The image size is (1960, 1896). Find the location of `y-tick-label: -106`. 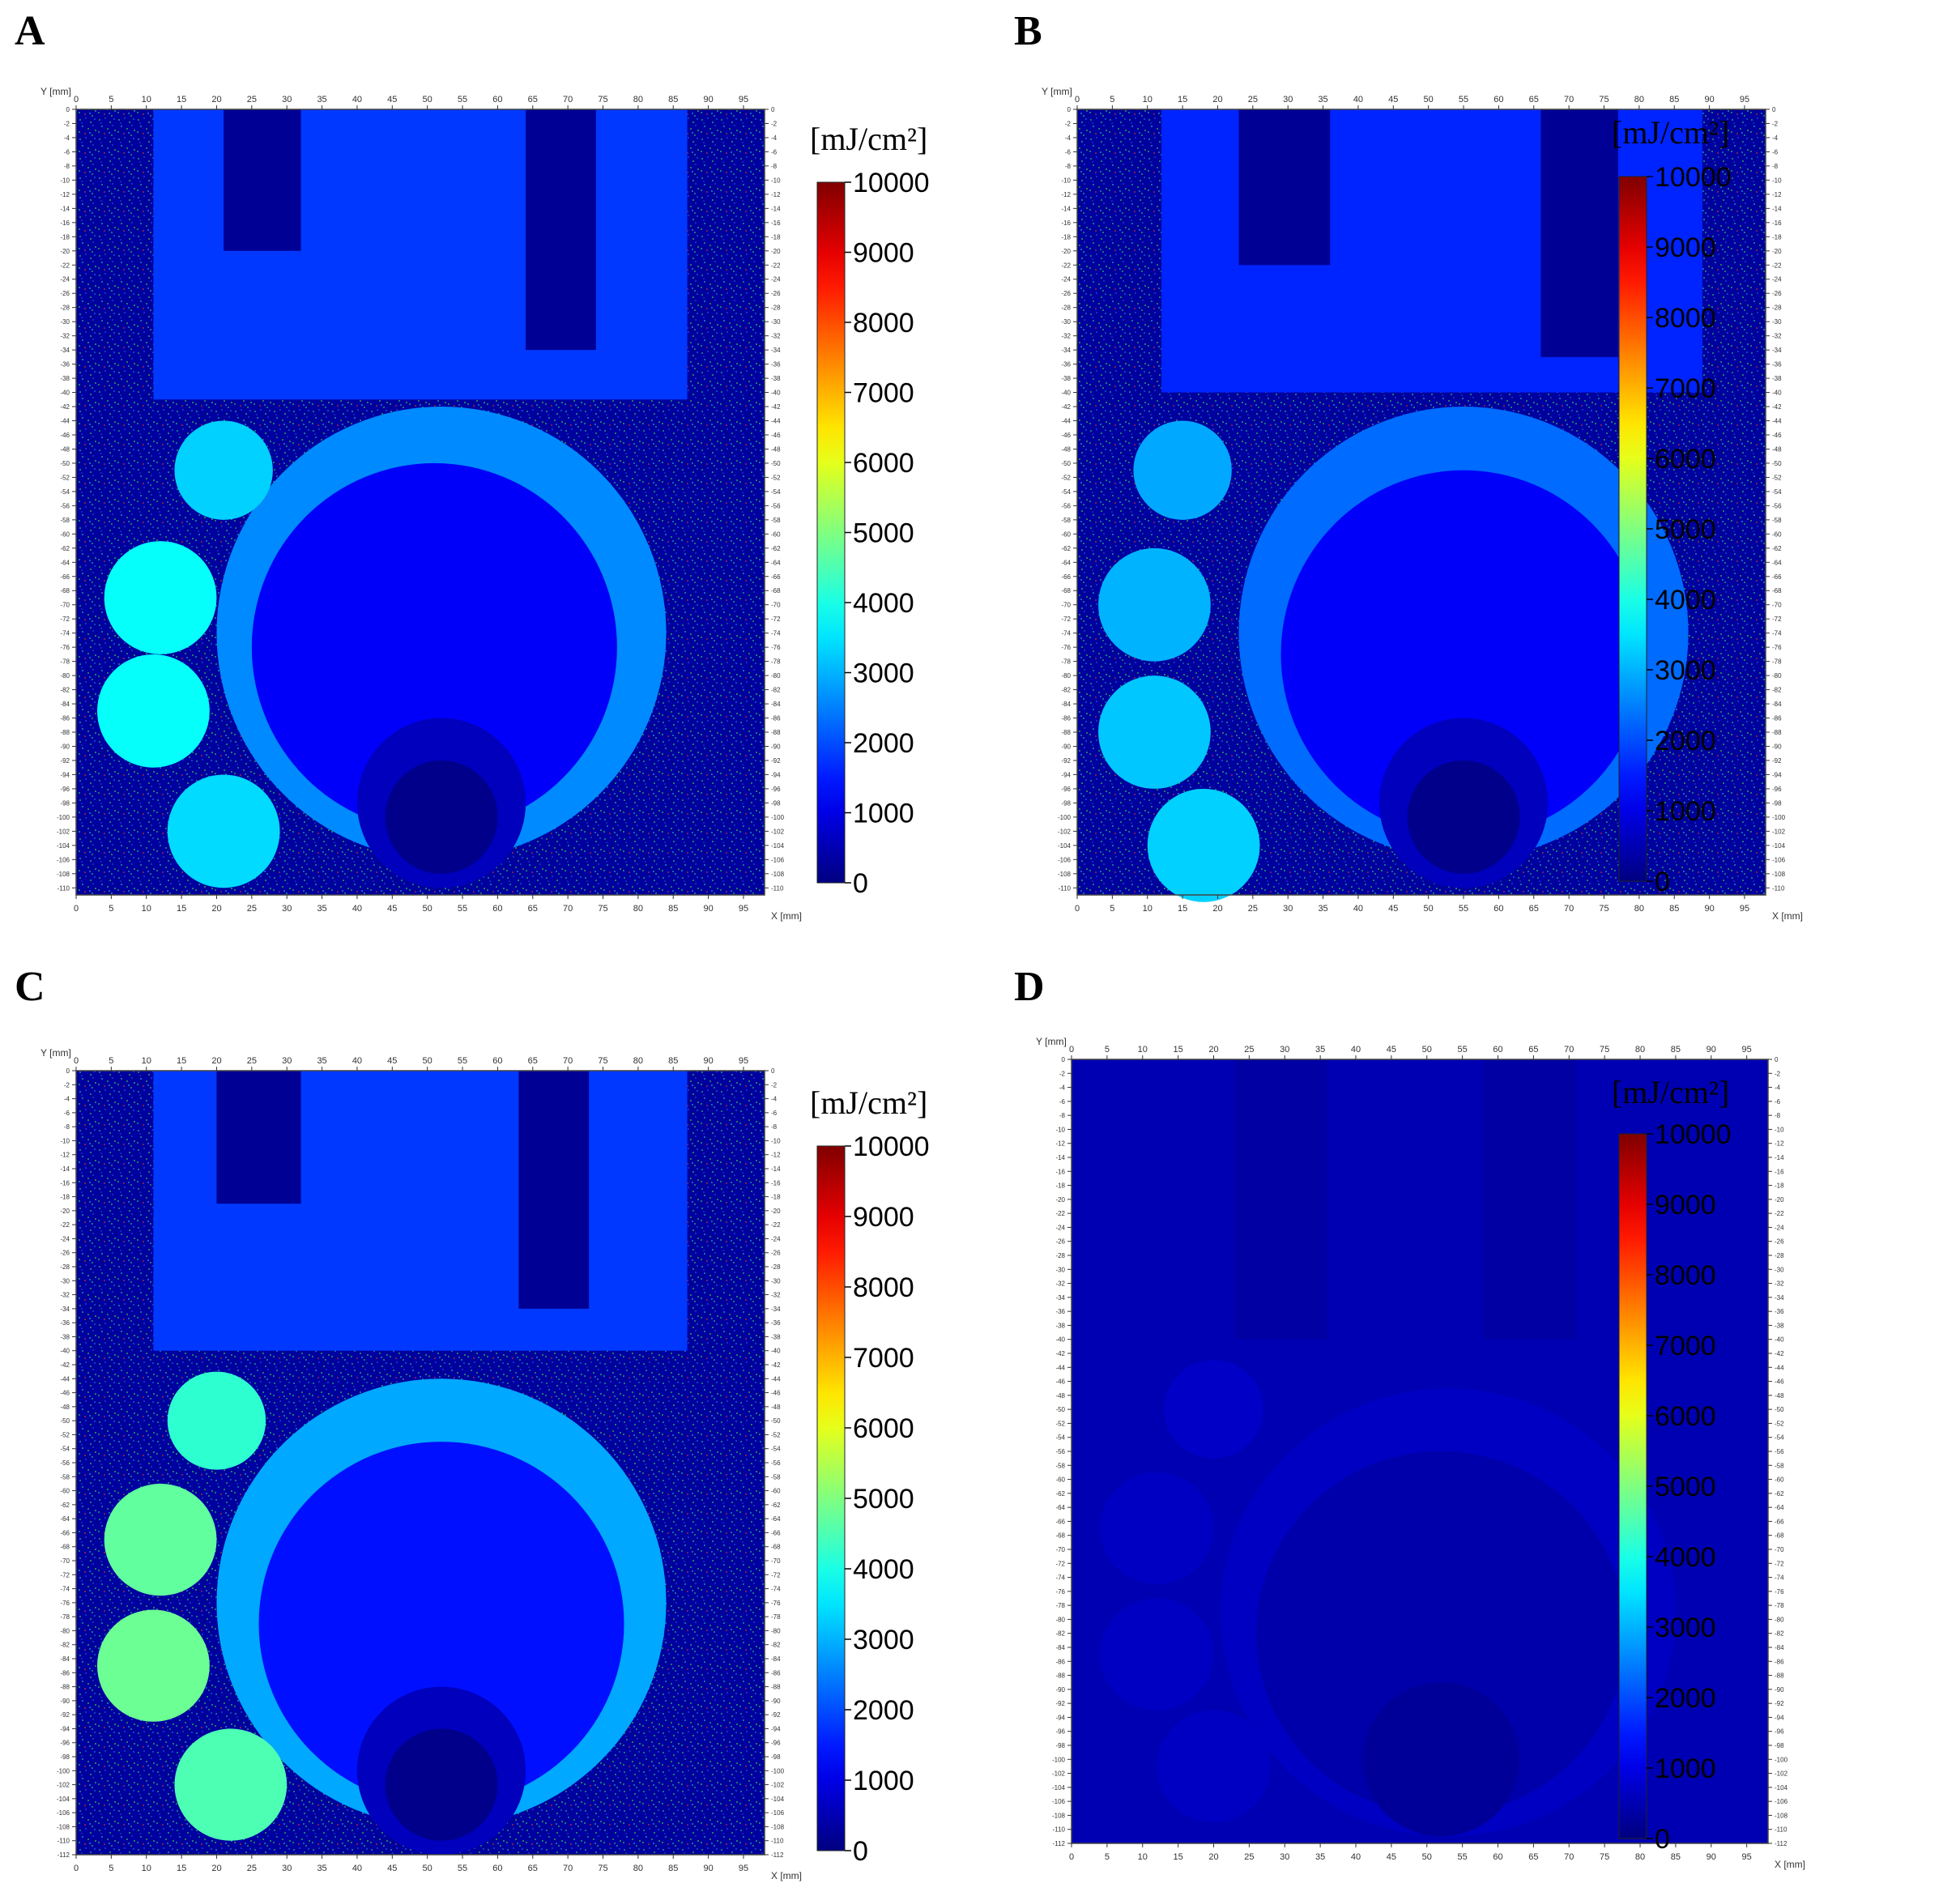

y-tick-label: -106 is located at coordinates (63, 1813).